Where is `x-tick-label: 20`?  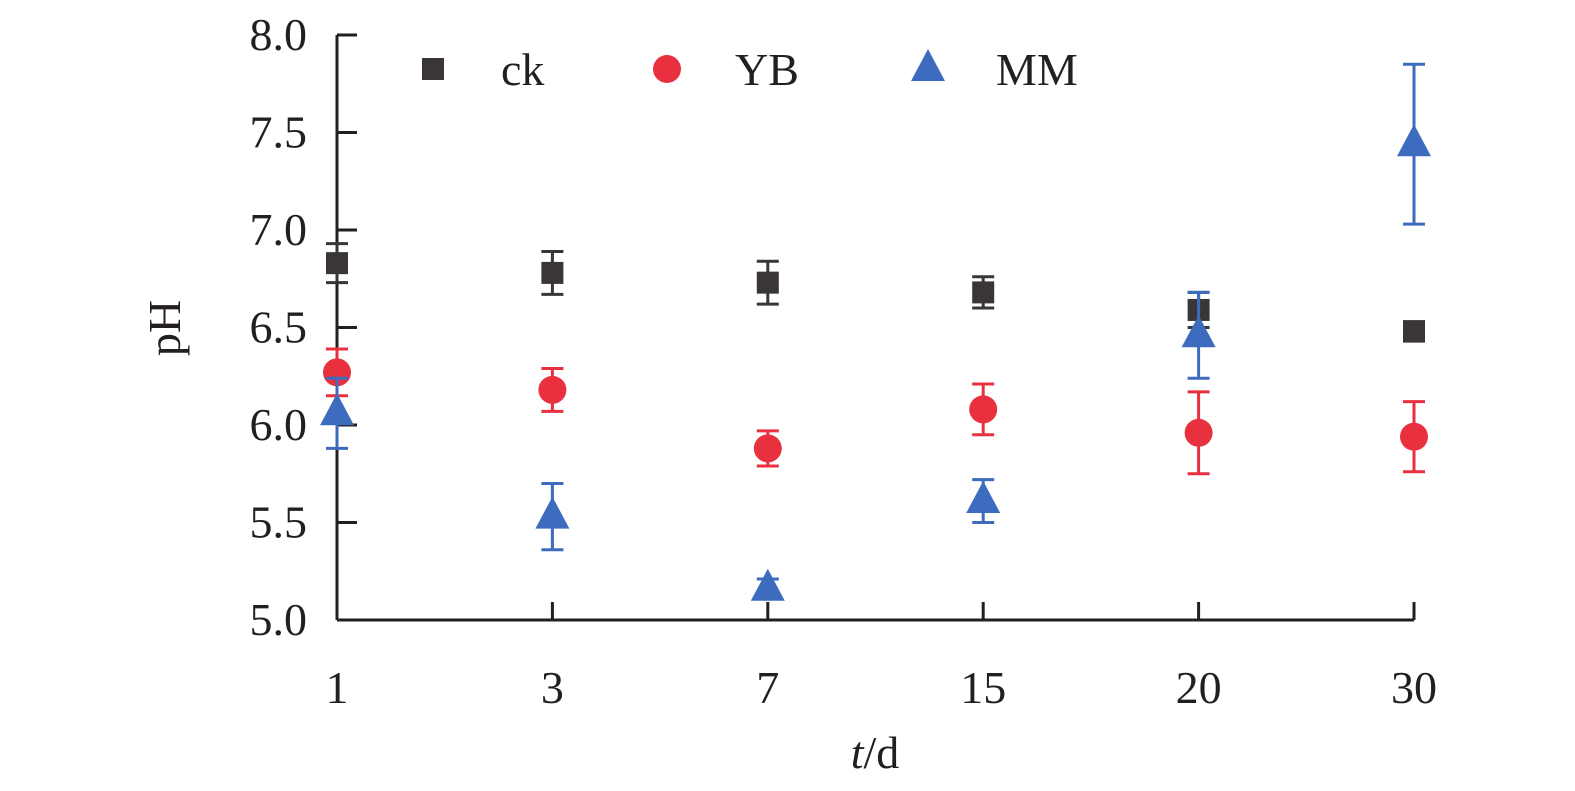
x-tick-label: 20 is located at coordinates (1199, 687).